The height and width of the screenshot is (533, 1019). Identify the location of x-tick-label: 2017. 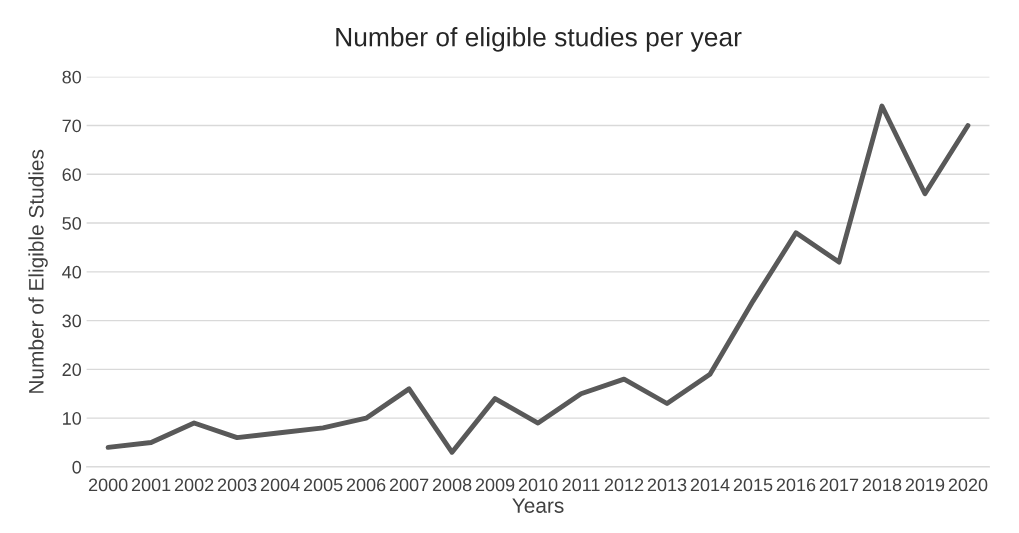
(839, 485).